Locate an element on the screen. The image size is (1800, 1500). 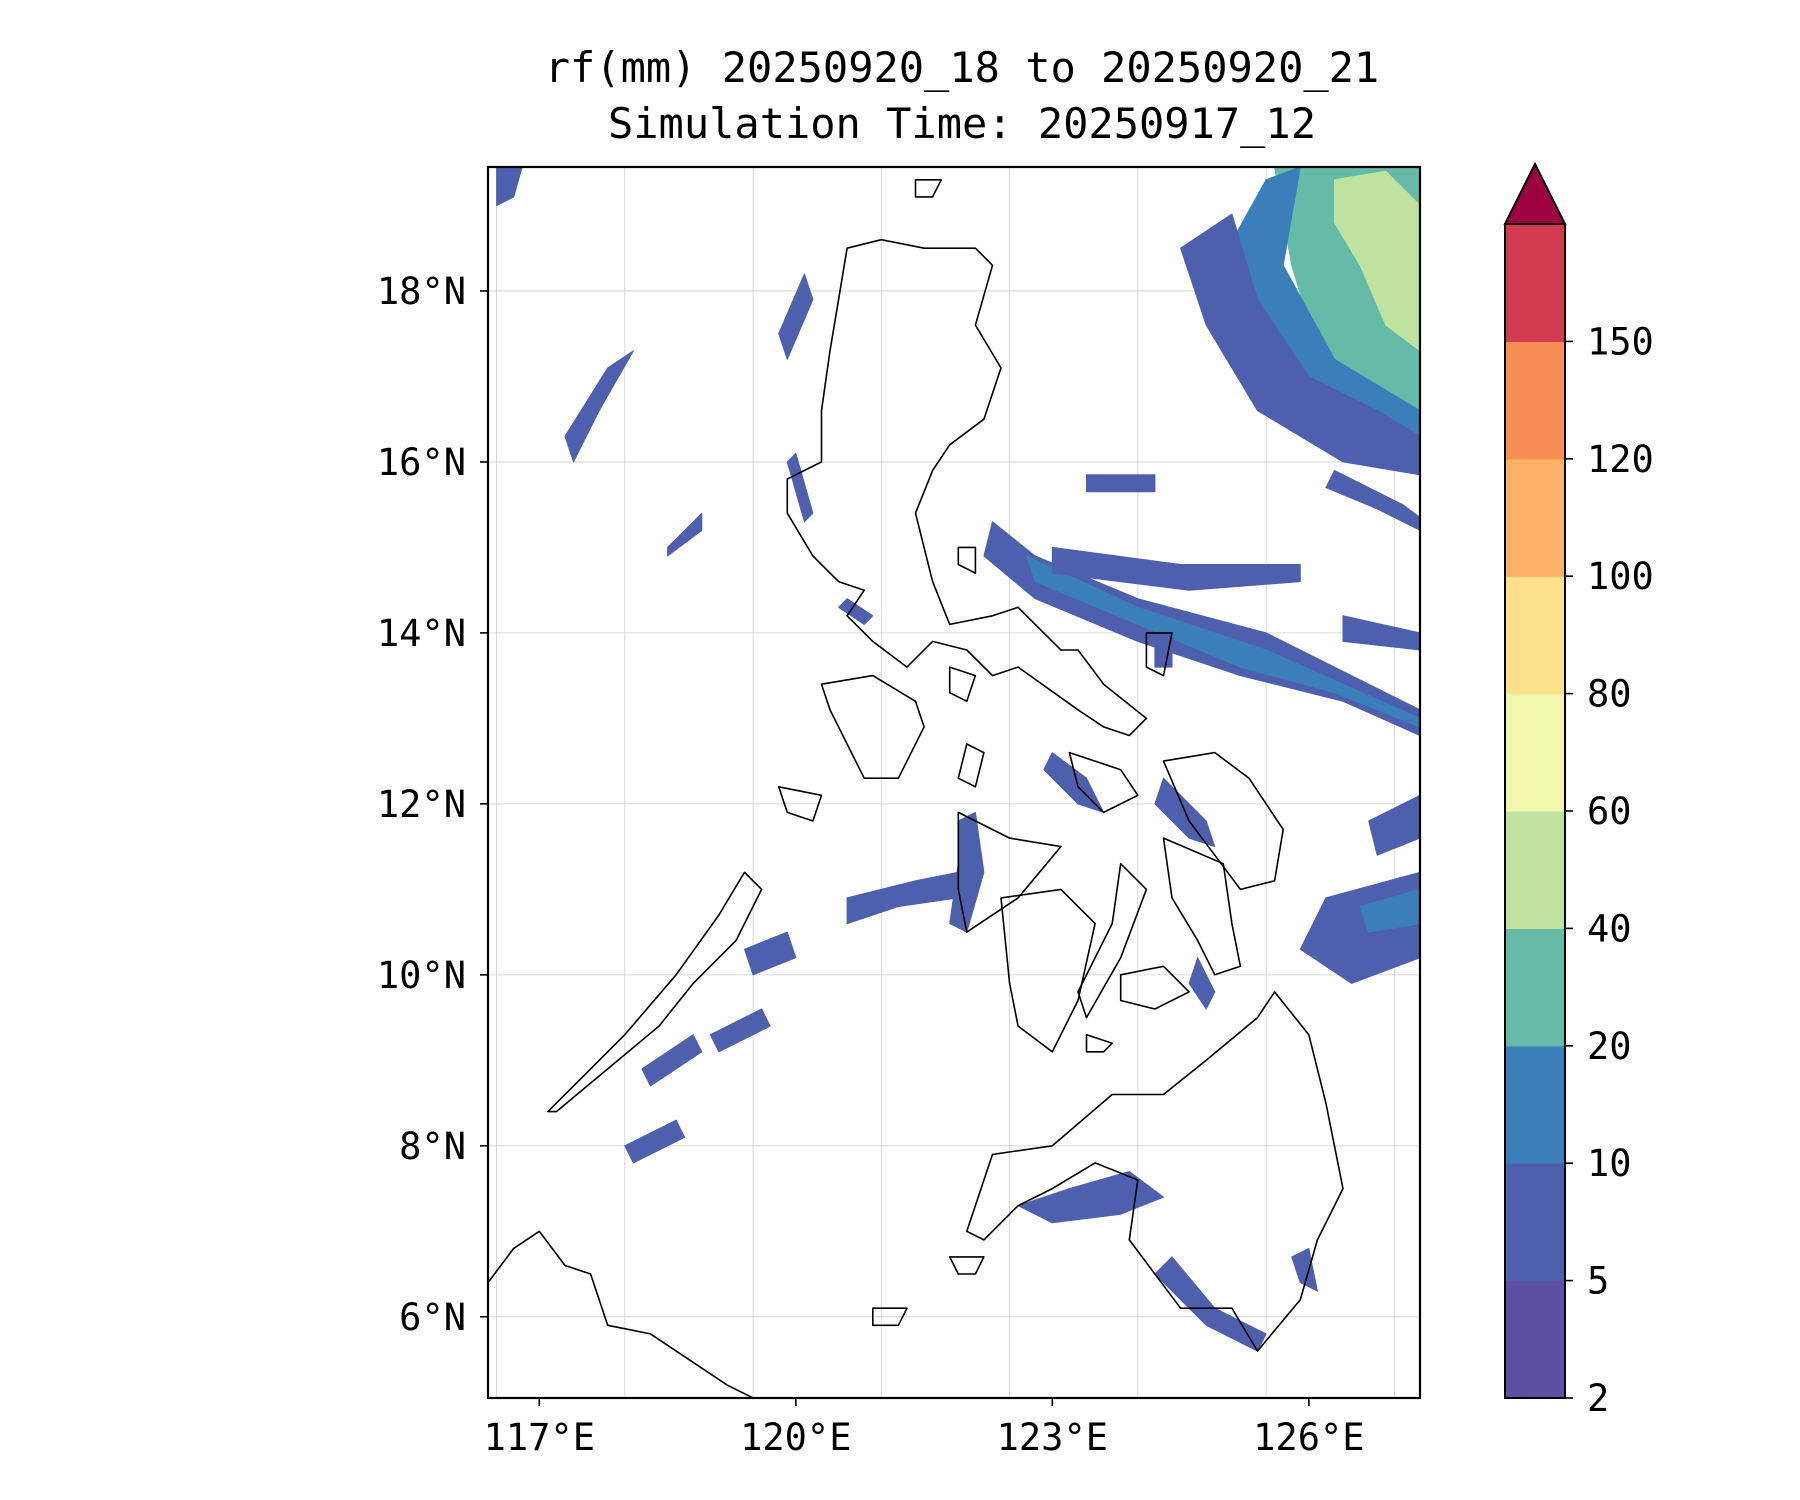
rain-region-zambales-rain is located at coordinates (800, 487).